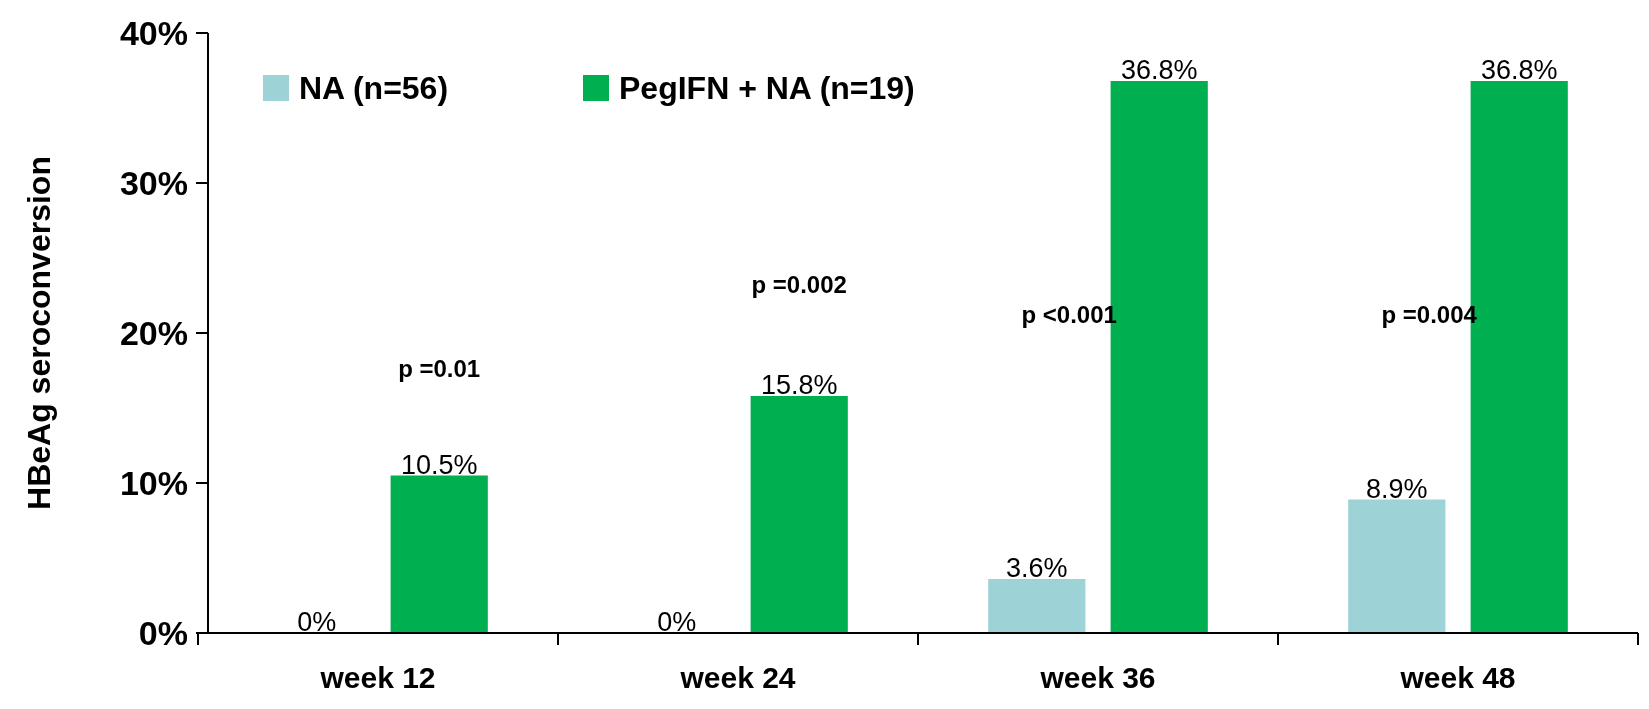 The height and width of the screenshot is (709, 1649). Describe the element at coordinates (153, 32) in the screenshot. I see `y-tick-label: 40%` at that location.